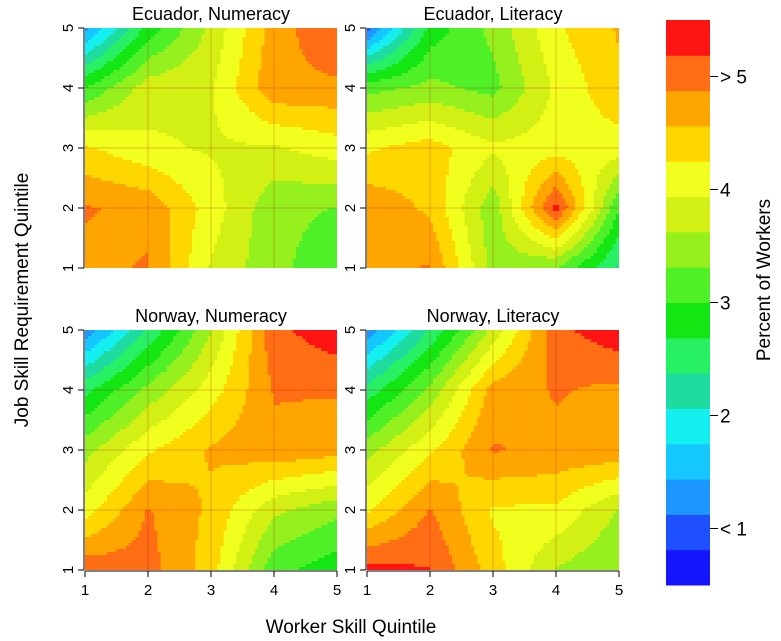 This screenshot has width=781, height=641. I want to click on colorbar-title: Percent of Workers, so click(764, 280).